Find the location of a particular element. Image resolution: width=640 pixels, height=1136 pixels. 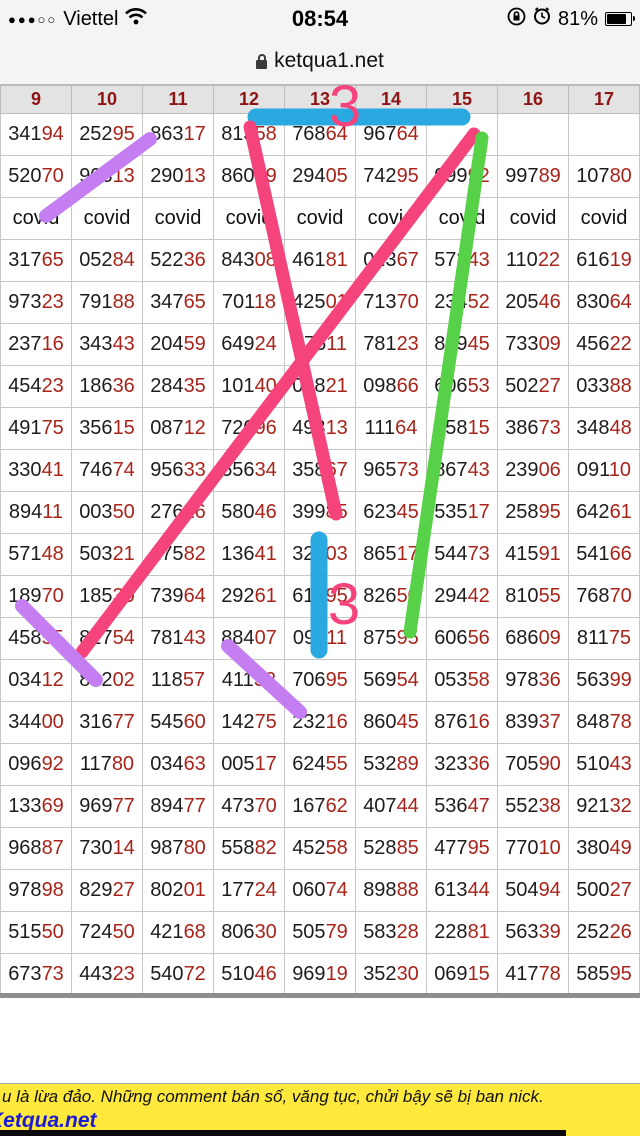

address-bar: ketqua1.net is located at coordinates (320, 61).